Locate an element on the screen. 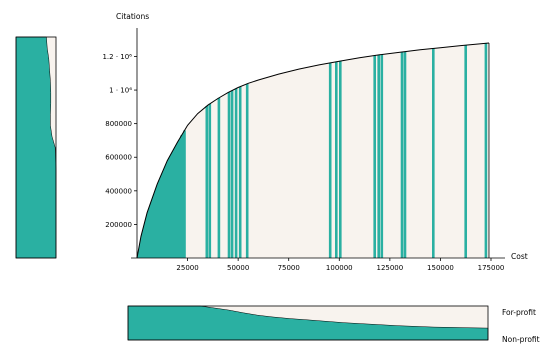  vertical-marginal-chart is located at coordinates (36, 147).